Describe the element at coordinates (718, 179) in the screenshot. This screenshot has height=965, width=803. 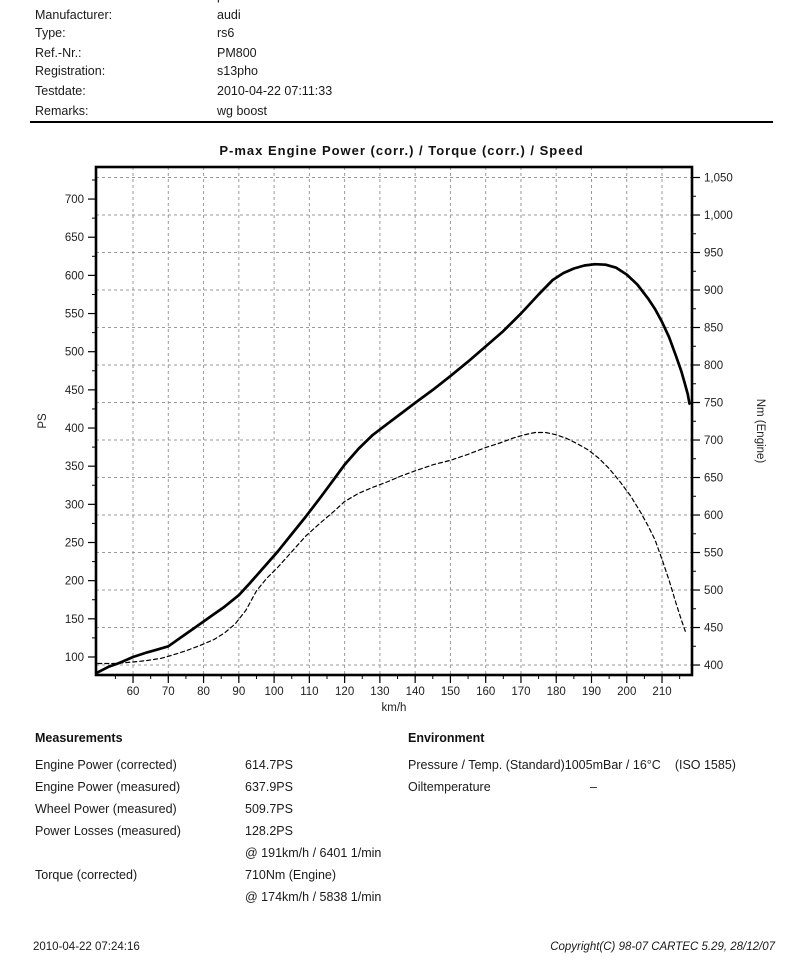
I see `y-right-tick-label: 1,050` at that location.